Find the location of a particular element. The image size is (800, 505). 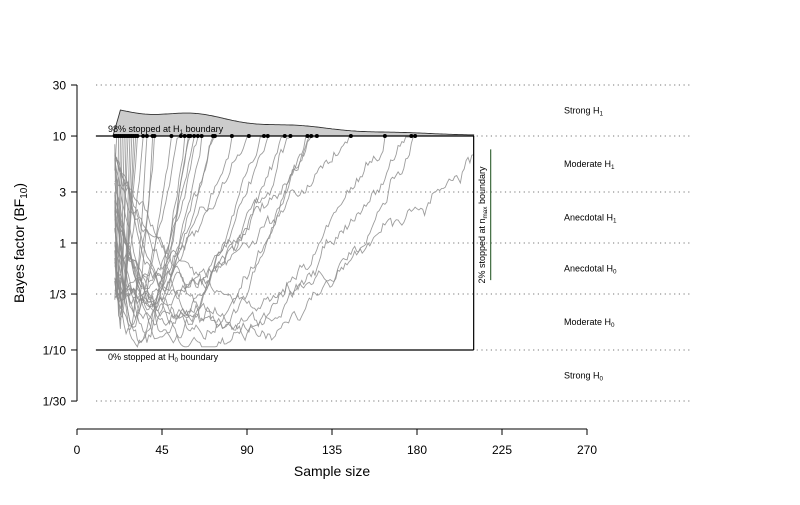

upper-stop-annotation: 98% stopped at H1 boundary is located at coordinates (166, 130).